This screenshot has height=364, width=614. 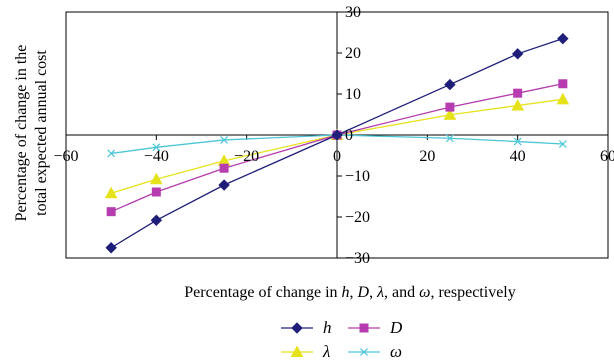 I want to click on x-tick-label: 40, so click(x=518, y=156).